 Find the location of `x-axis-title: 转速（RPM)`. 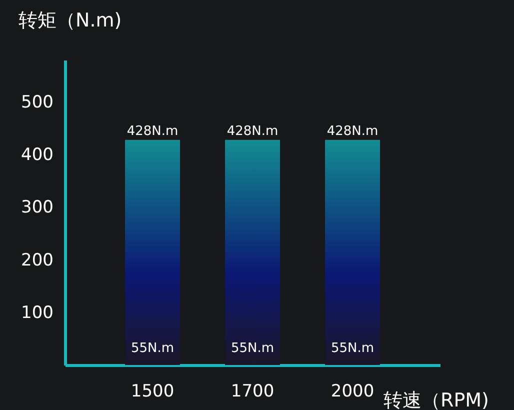

x-axis-title: 转速（RPM) is located at coordinates (436, 400).